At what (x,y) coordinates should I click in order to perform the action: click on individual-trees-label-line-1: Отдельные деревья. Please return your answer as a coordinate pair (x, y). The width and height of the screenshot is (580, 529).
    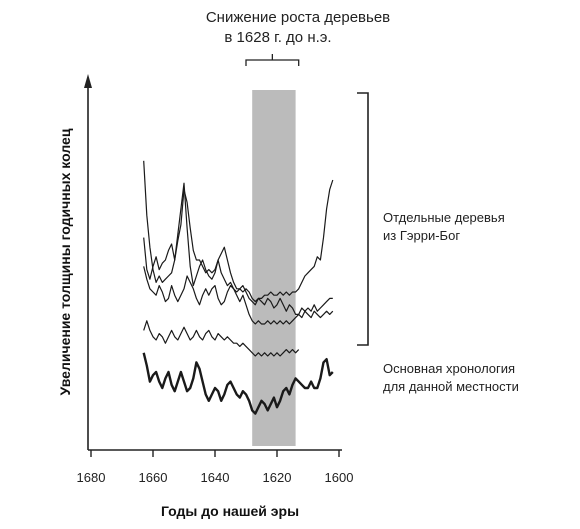
    Looking at the image, I should click on (444, 217).